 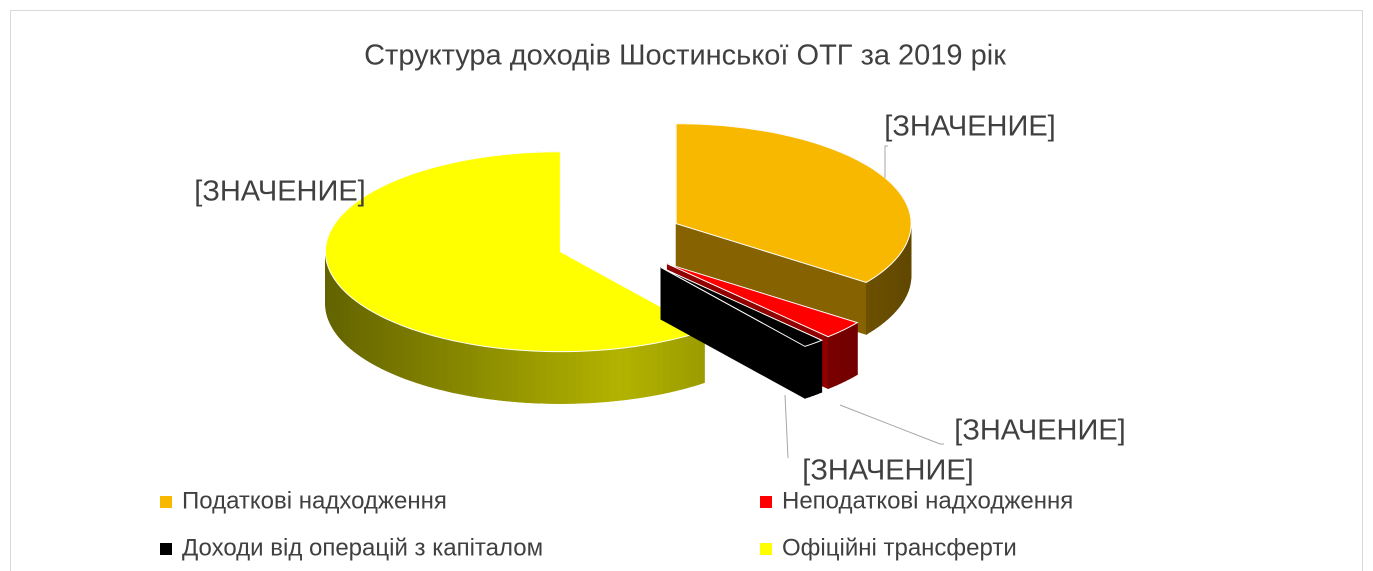 What do you see at coordinates (314, 500) in the screenshot?
I see `legend-label: Податкові надходження` at bounding box center [314, 500].